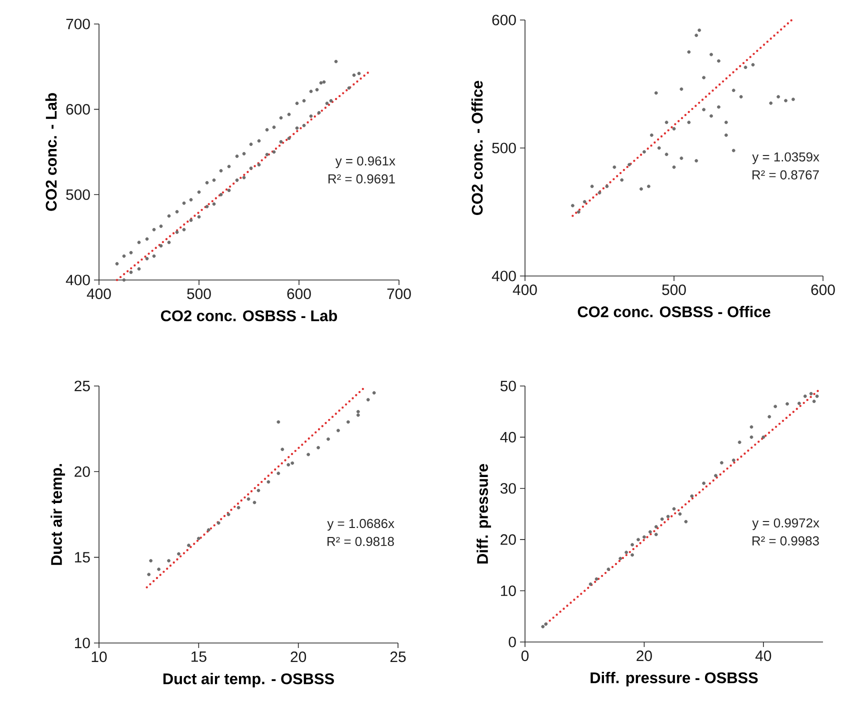 The height and width of the screenshot is (712, 841). I want to click on y-tick-label: 0, so click(512, 642).